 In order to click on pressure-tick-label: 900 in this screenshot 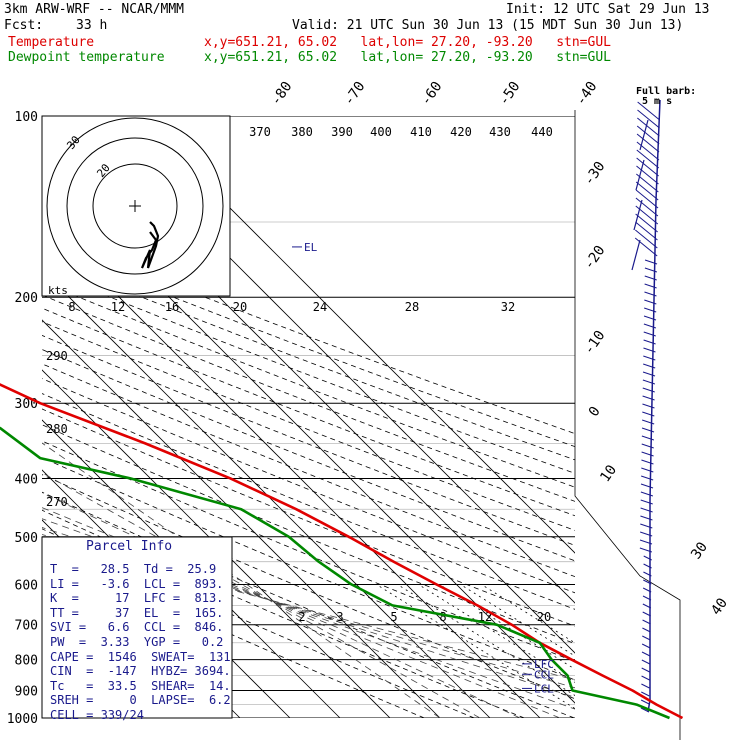, I will do `click(26, 691)`.